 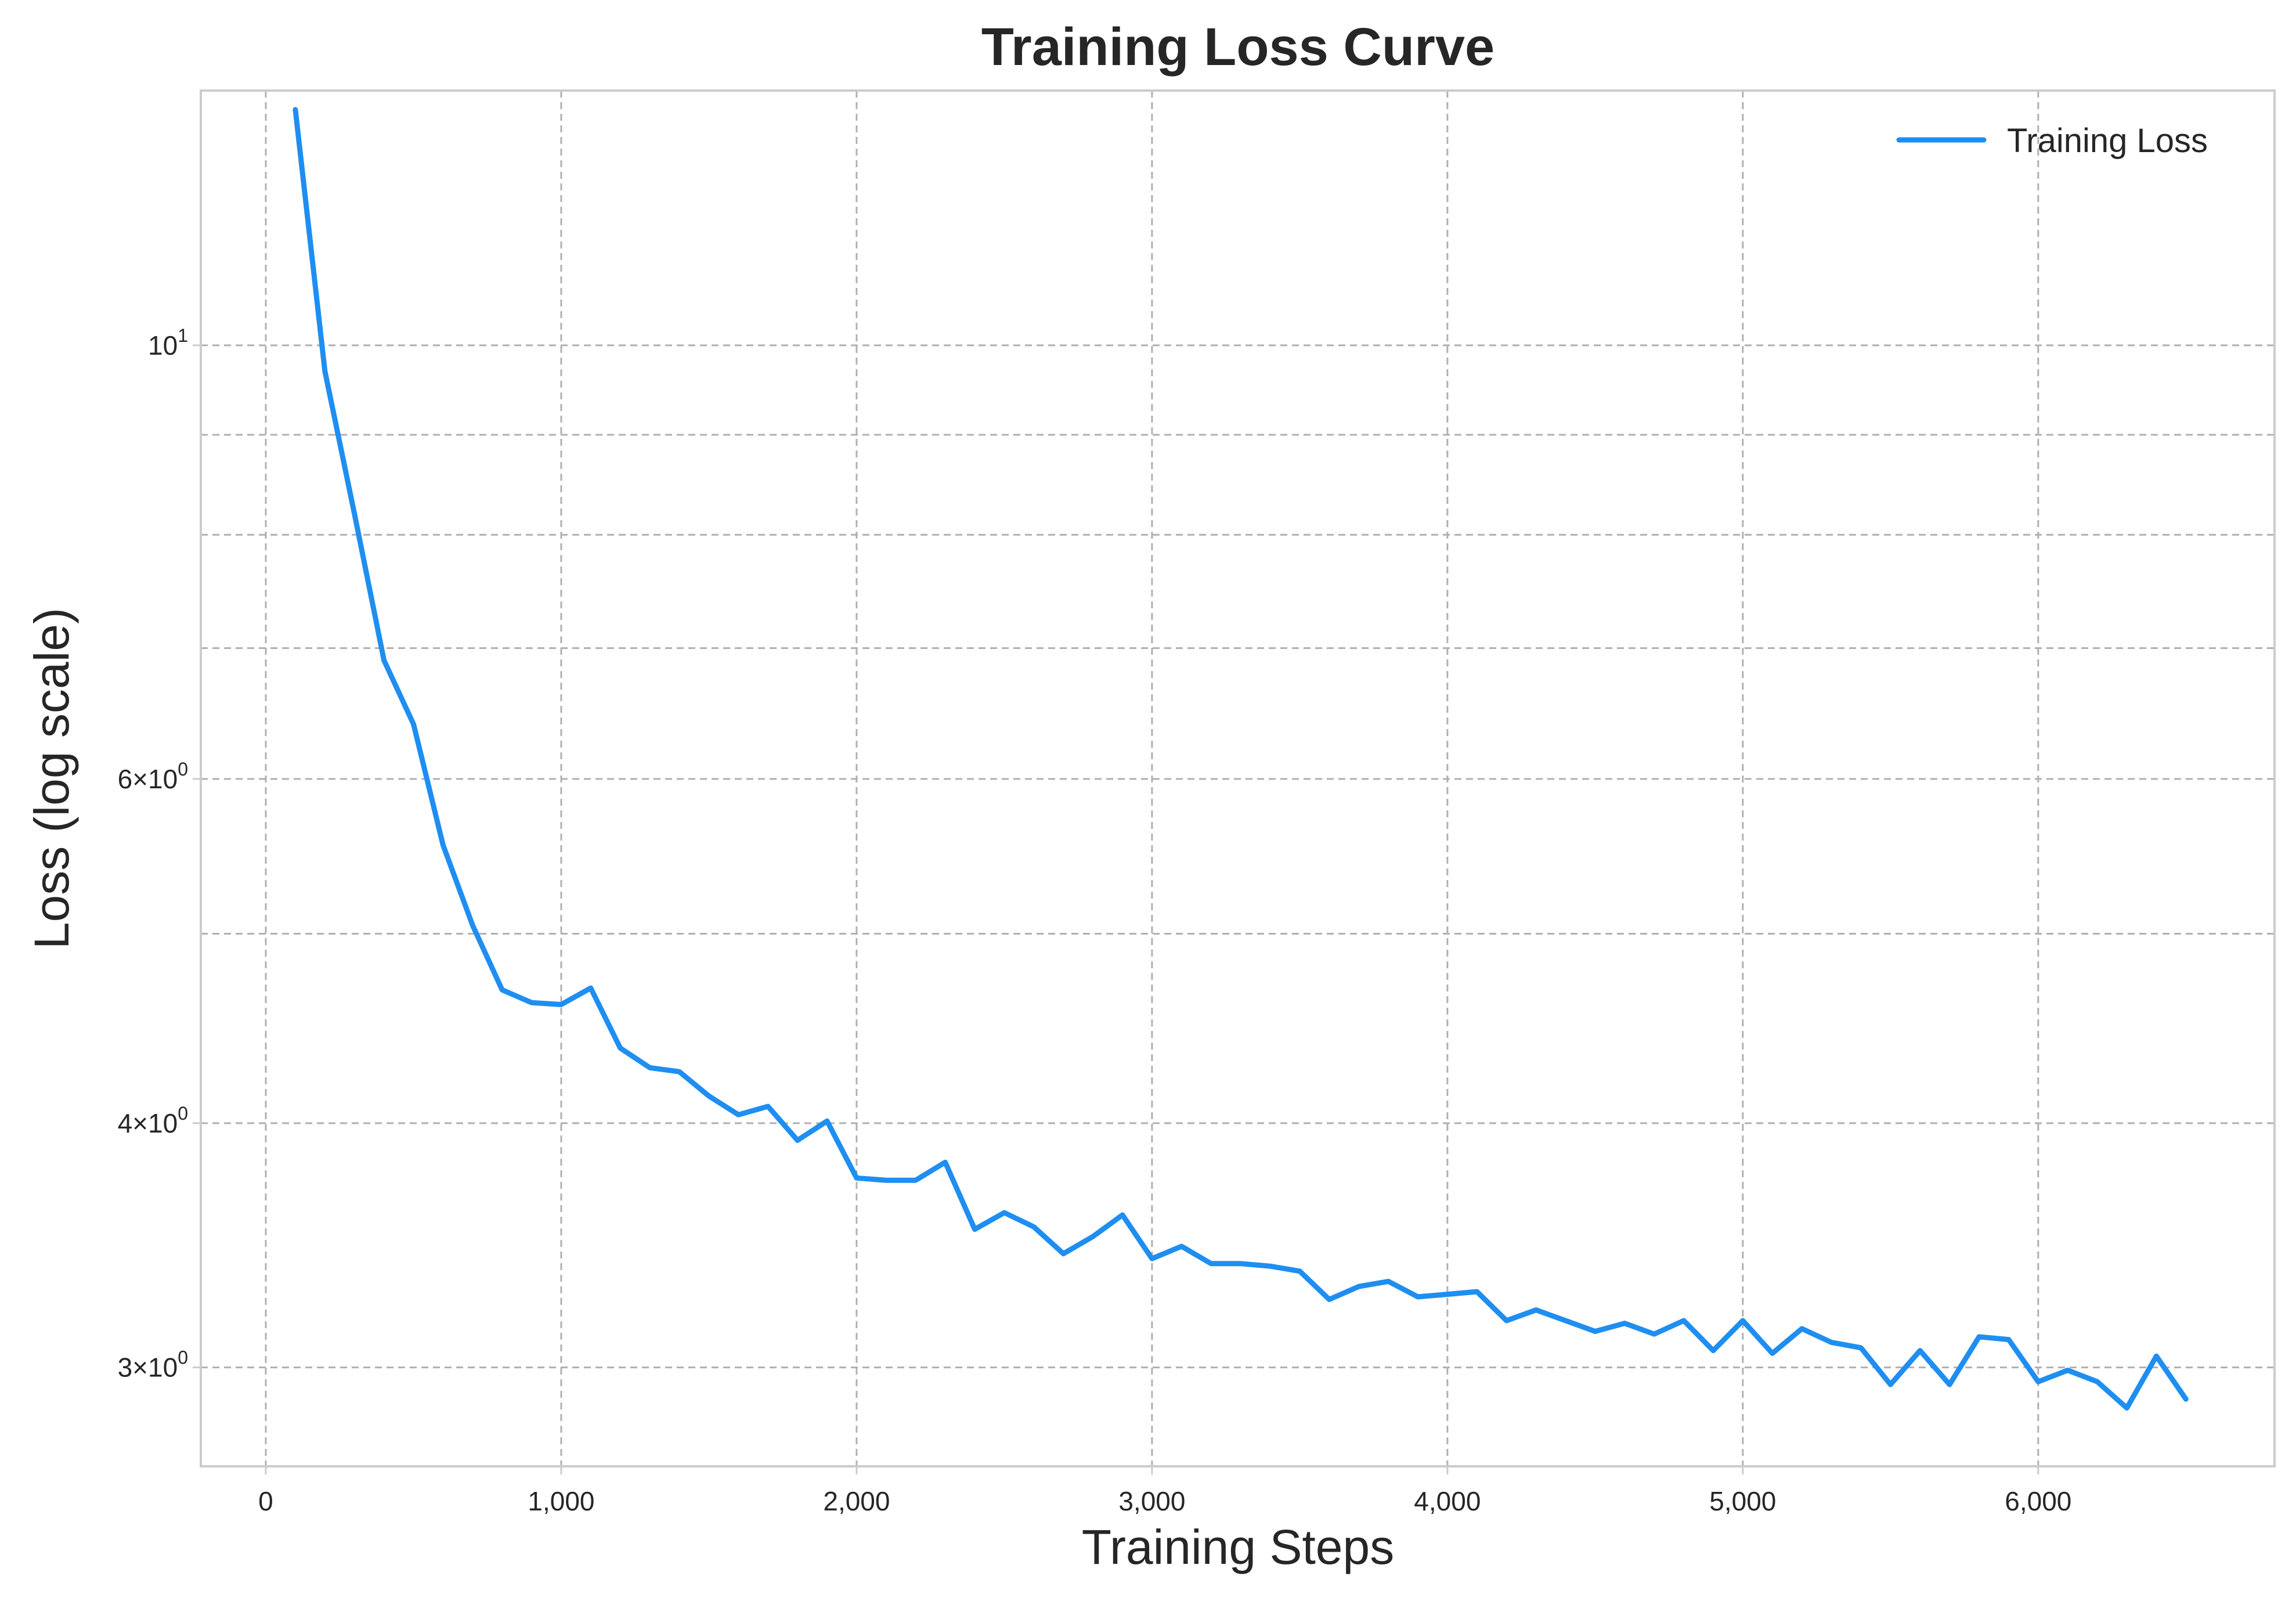 I want to click on y-axis-ticks: 101 6×100 4×100 3×100, so click(x=159, y=854).